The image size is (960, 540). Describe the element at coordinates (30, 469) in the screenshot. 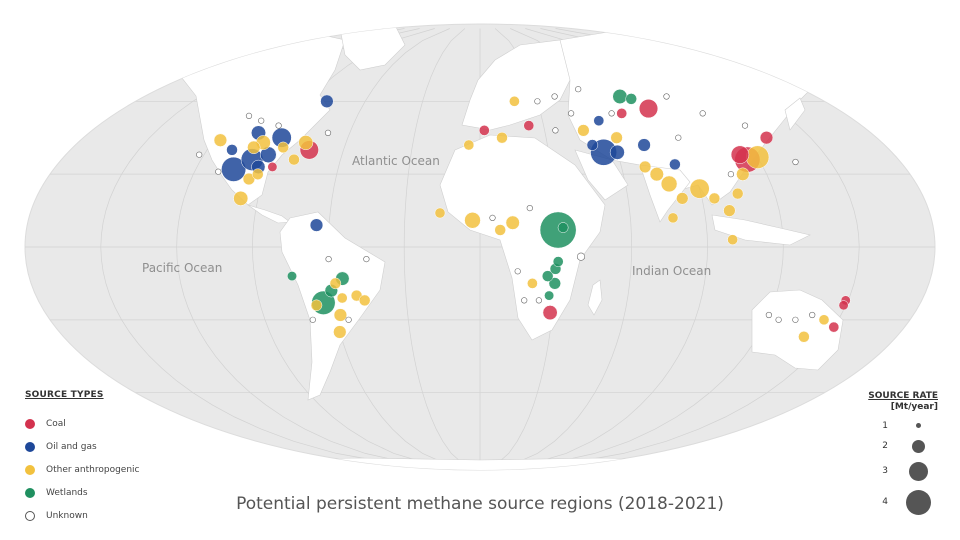

I see `other-anthropogenic-swatch` at that location.